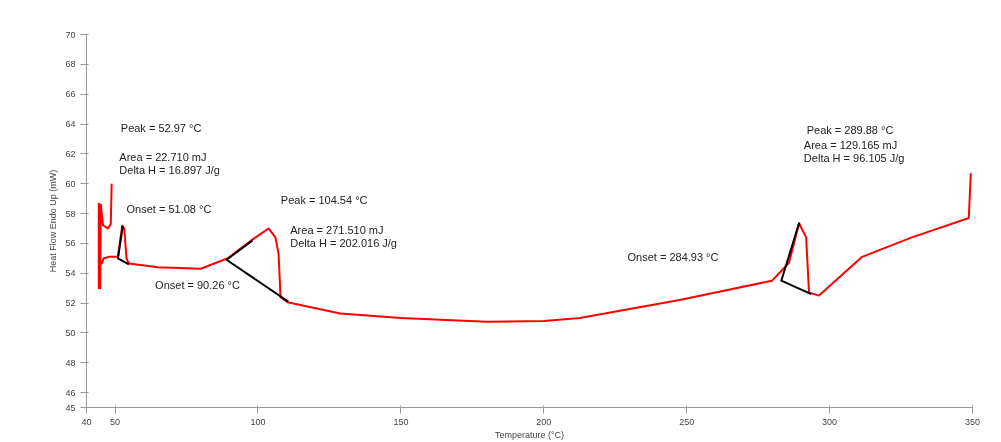 This screenshot has height=442, width=1001. What do you see at coordinates (70, 64) in the screenshot?
I see `y-tick-label: 68` at bounding box center [70, 64].